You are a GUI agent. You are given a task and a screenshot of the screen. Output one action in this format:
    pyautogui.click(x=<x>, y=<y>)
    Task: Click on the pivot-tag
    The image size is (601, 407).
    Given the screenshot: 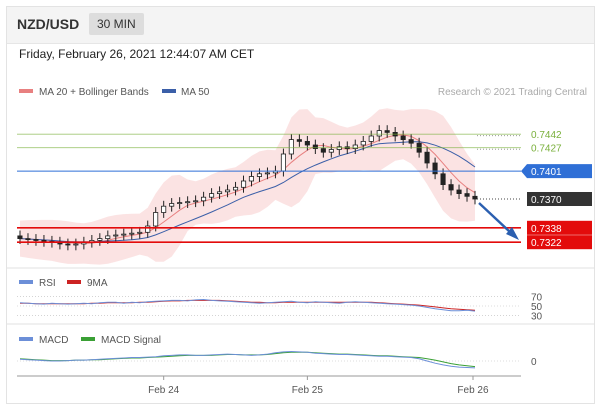 What is the action you would take?
    pyautogui.click(x=556, y=171)
    